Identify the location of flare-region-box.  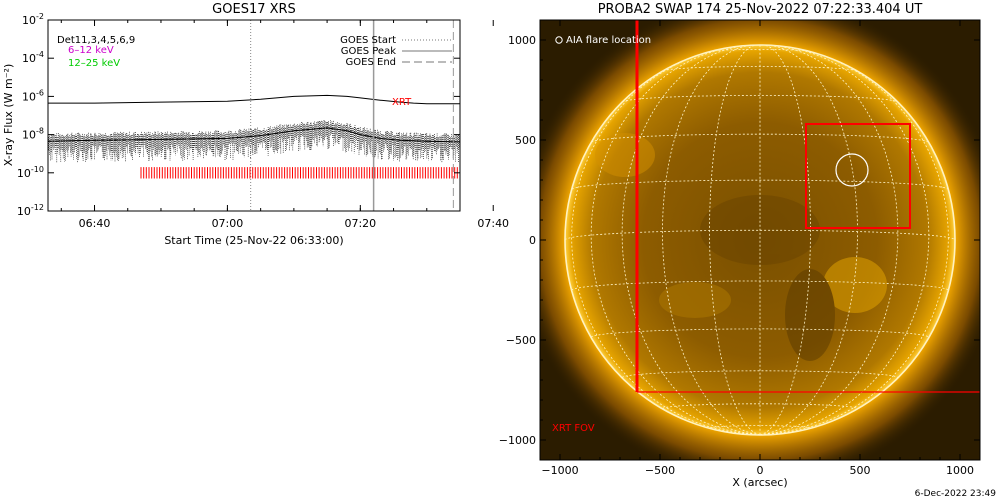
(858, 176).